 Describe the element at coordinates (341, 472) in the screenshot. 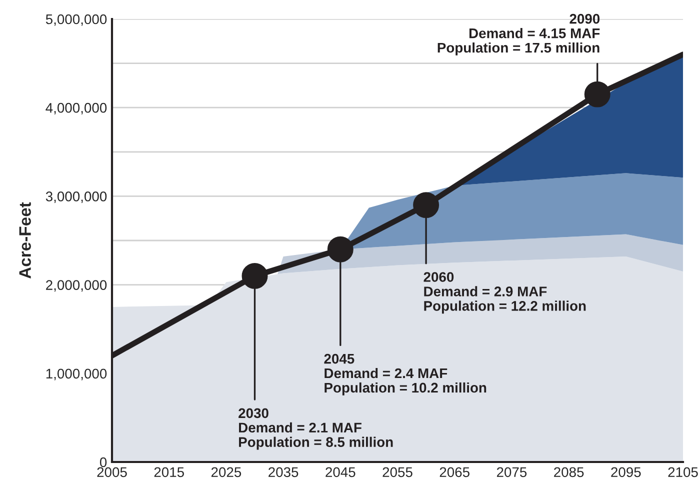

I see `x-tick-label: 2045` at that location.